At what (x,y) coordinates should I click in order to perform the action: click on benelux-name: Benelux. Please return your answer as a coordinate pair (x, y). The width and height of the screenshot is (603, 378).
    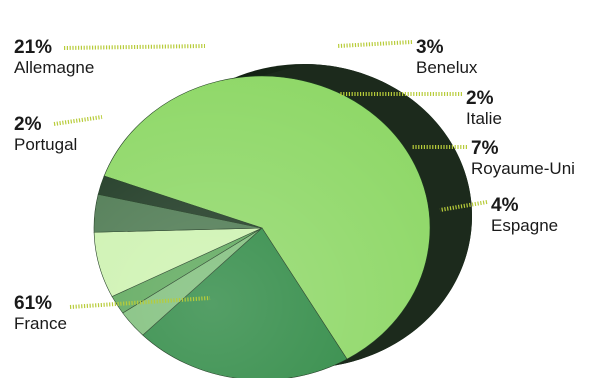
    Looking at the image, I should click on (447, 67).